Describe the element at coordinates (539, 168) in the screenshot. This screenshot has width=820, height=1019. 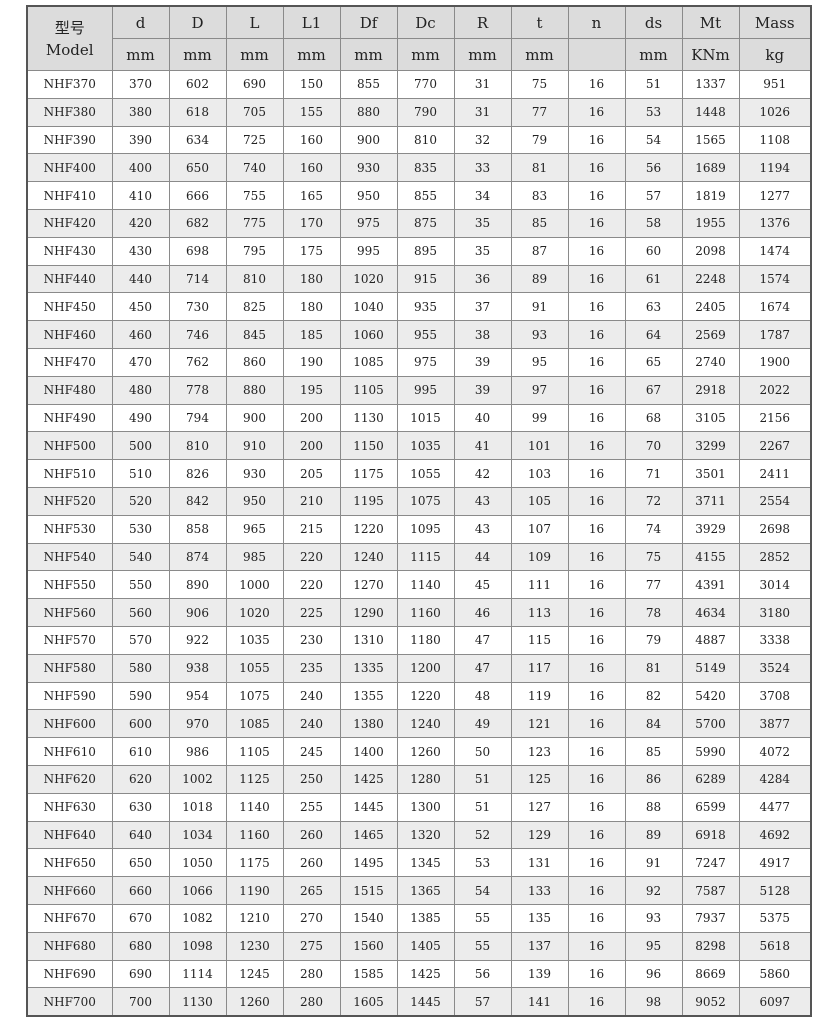
I see `value-cell: 81` at that location.